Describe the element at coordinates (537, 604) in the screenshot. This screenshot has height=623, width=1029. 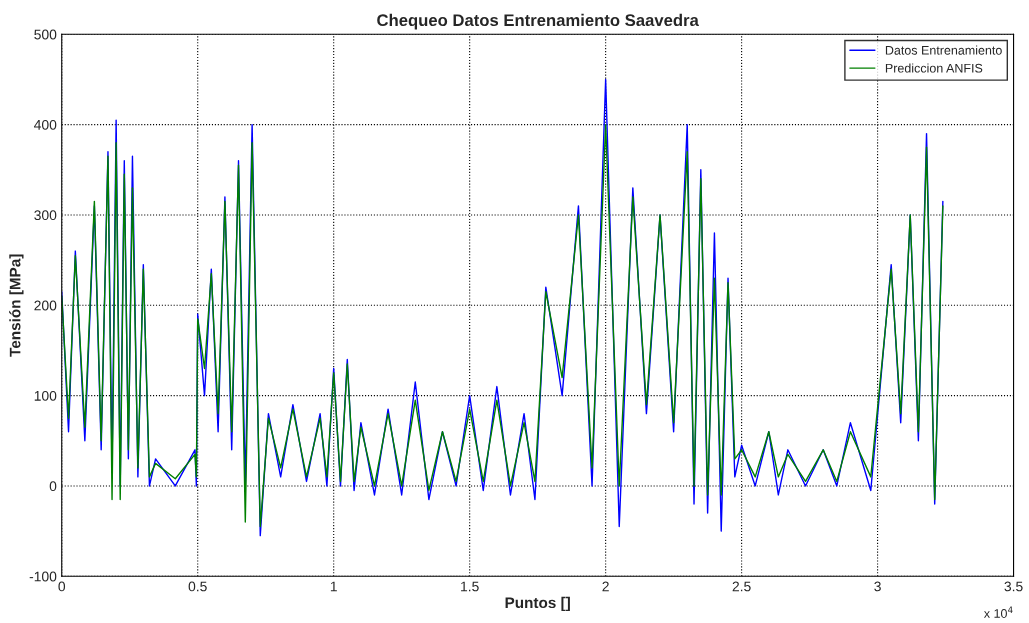
I see `x-axis-title: Puntos []` at that location.